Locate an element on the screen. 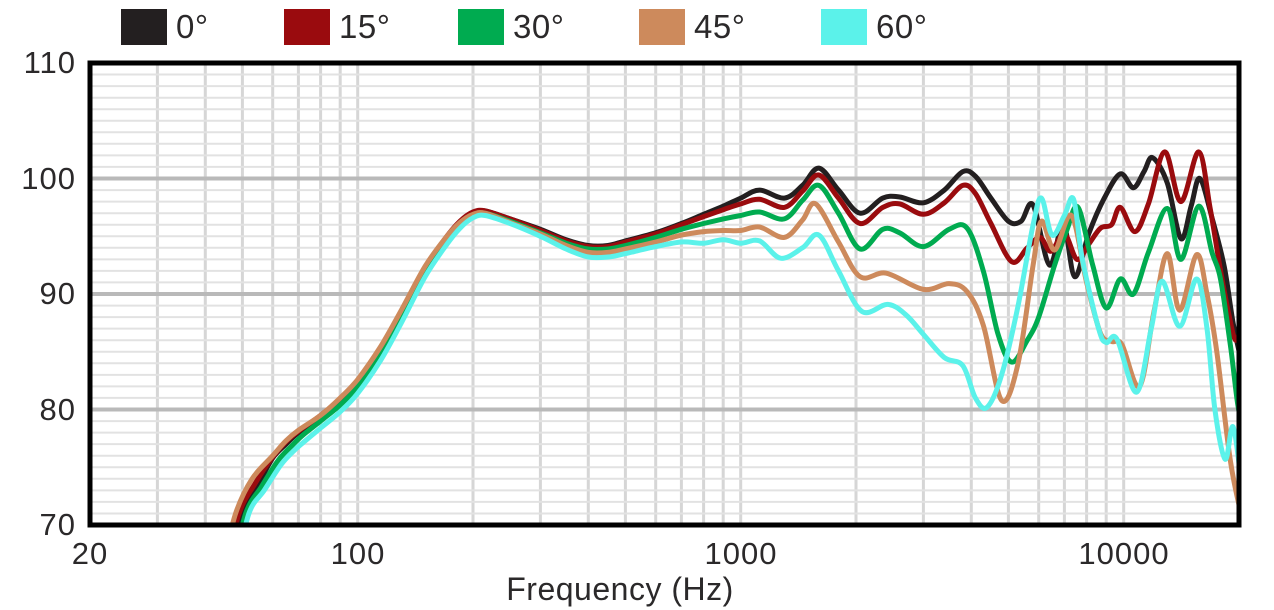 This screenshot has width=1274, height=610. x-axis-title: Frequency (Hz) is located at coordinates (620, 589).